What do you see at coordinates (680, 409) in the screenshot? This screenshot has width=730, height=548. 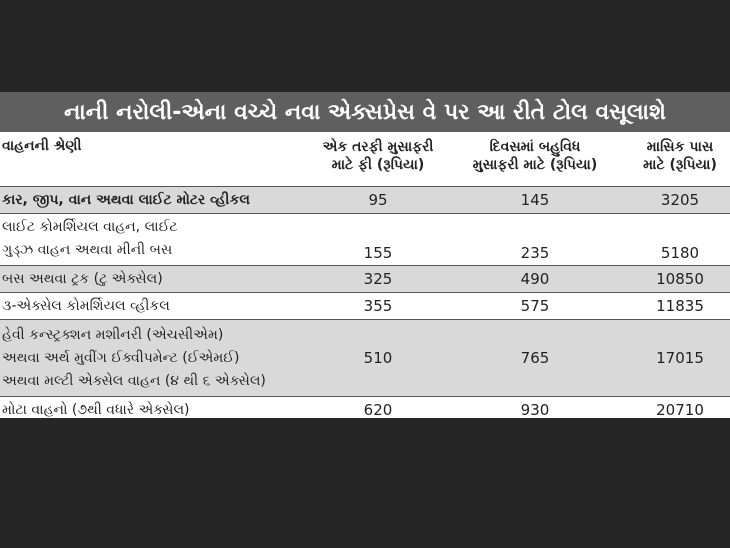 I see `monthly-pass-fee: 20710` at bounding box center [680, 409].